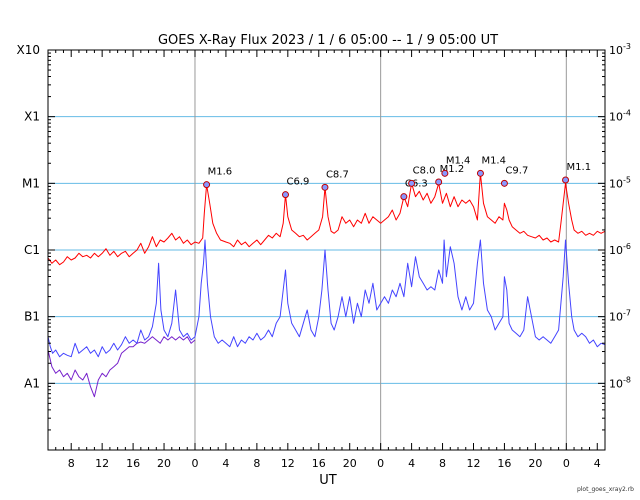  What do you see at coordinates (31, 183) in the screenshot?
I see `y-label-M1: M1` at bounding box center [31, 183].